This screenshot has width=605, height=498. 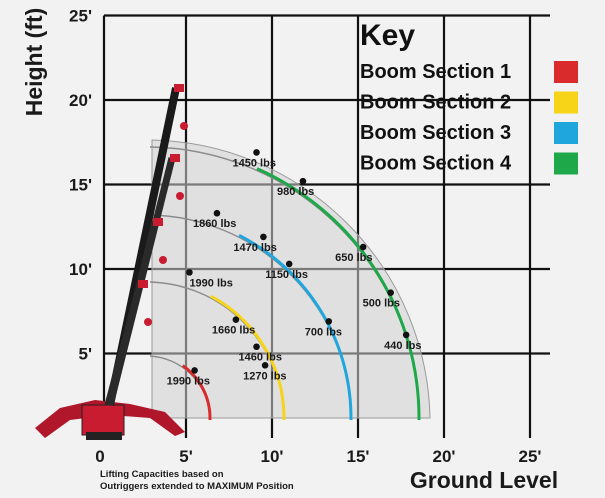 What do you see at coordinates (295, 327) in the screenshot?
I see `boom-section-3-arc` at bounding box center [295, 327].